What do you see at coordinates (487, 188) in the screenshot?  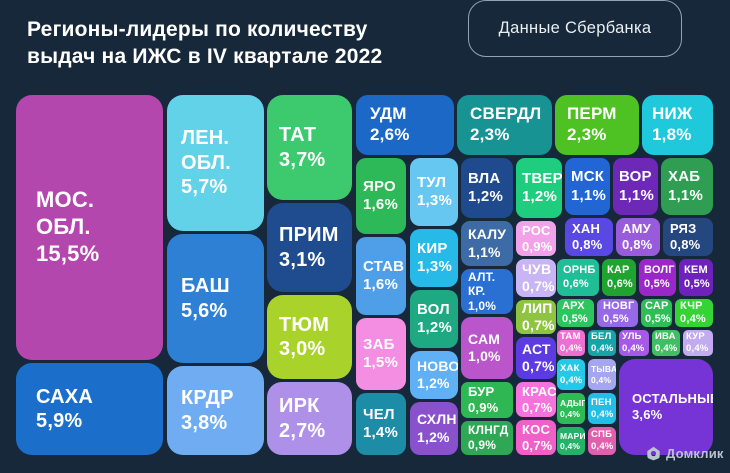 I see `treemap-tile-vla: ВЛА 1,2%` at bounding box center [487, 188].